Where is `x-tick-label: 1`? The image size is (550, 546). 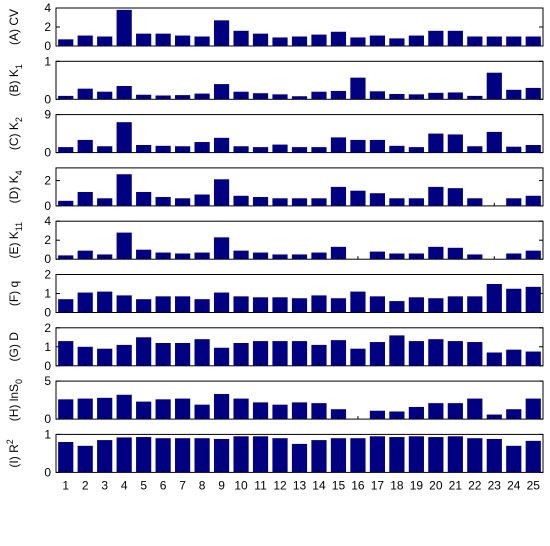 x-tick-label: 1 is located at coordinates (65, 485).